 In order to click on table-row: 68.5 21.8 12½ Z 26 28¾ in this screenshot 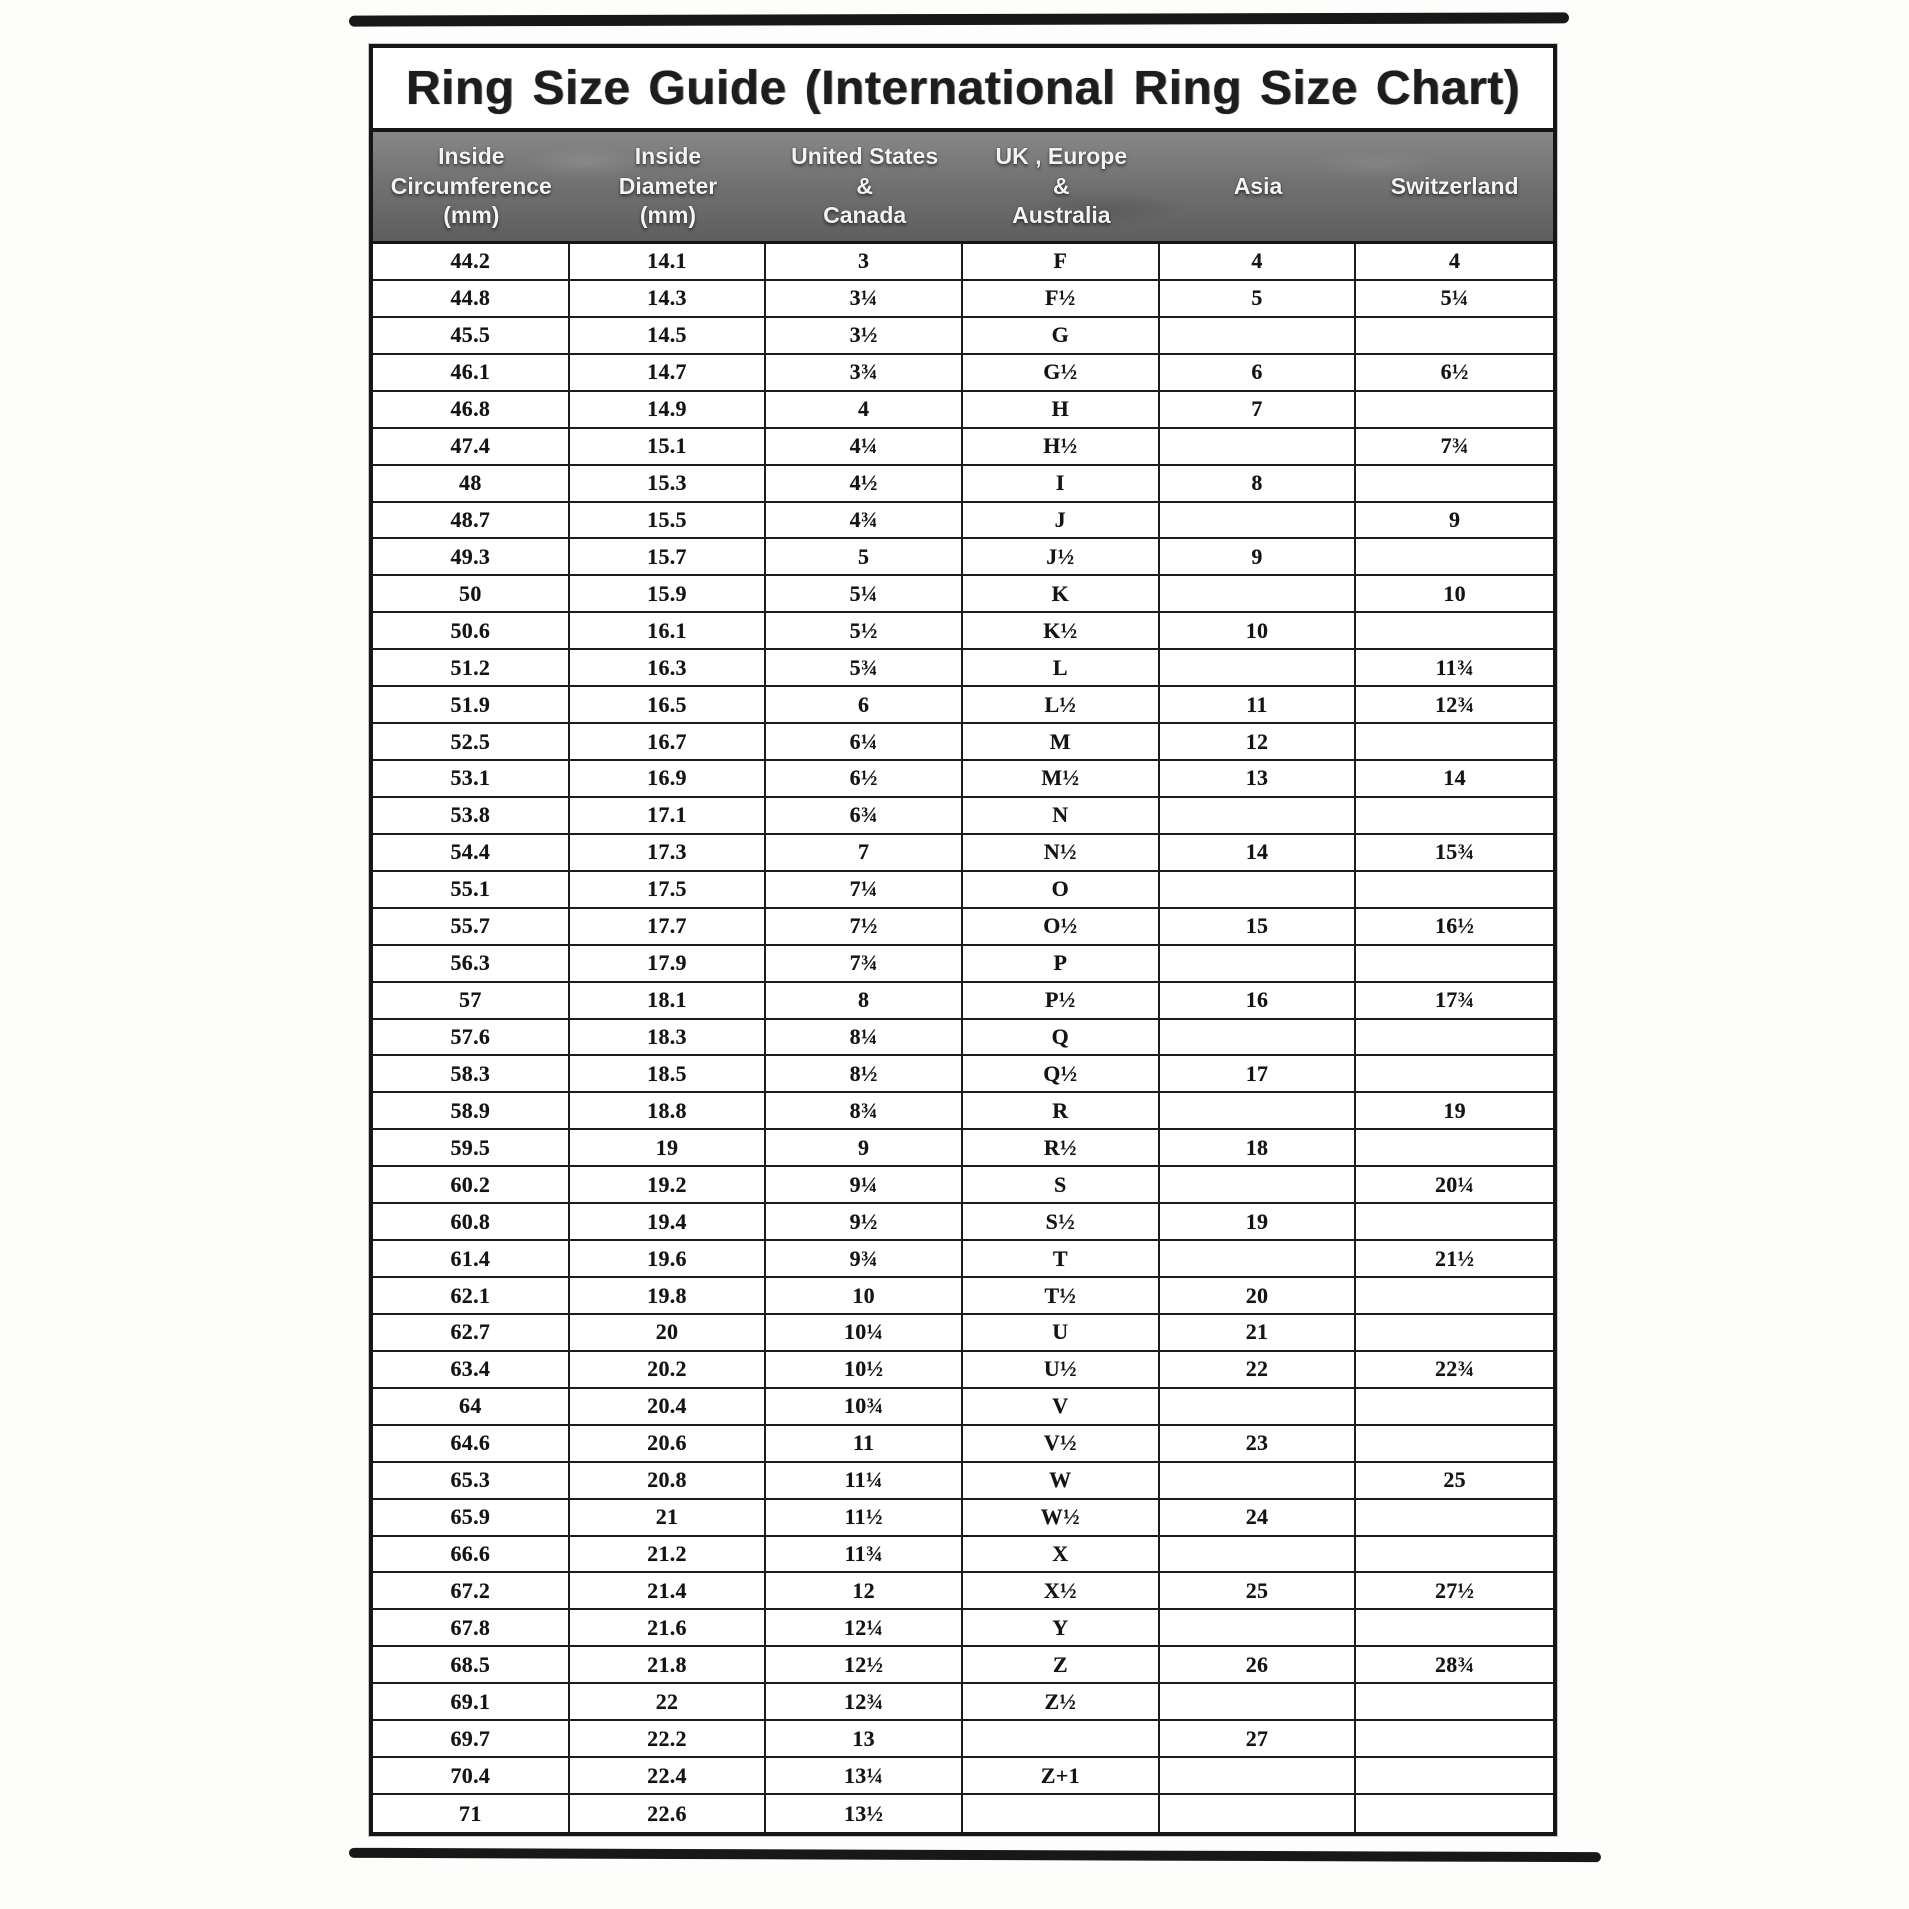, I will do `click(963, 1666)`.